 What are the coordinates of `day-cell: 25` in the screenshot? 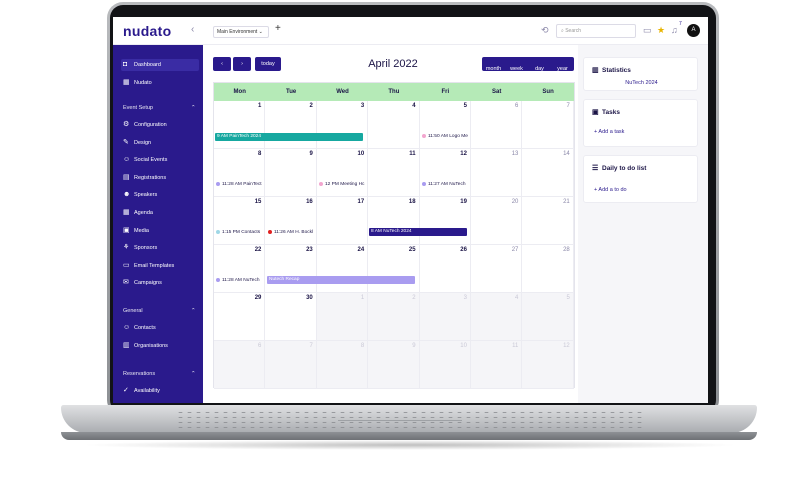 It's located at (394, 269).